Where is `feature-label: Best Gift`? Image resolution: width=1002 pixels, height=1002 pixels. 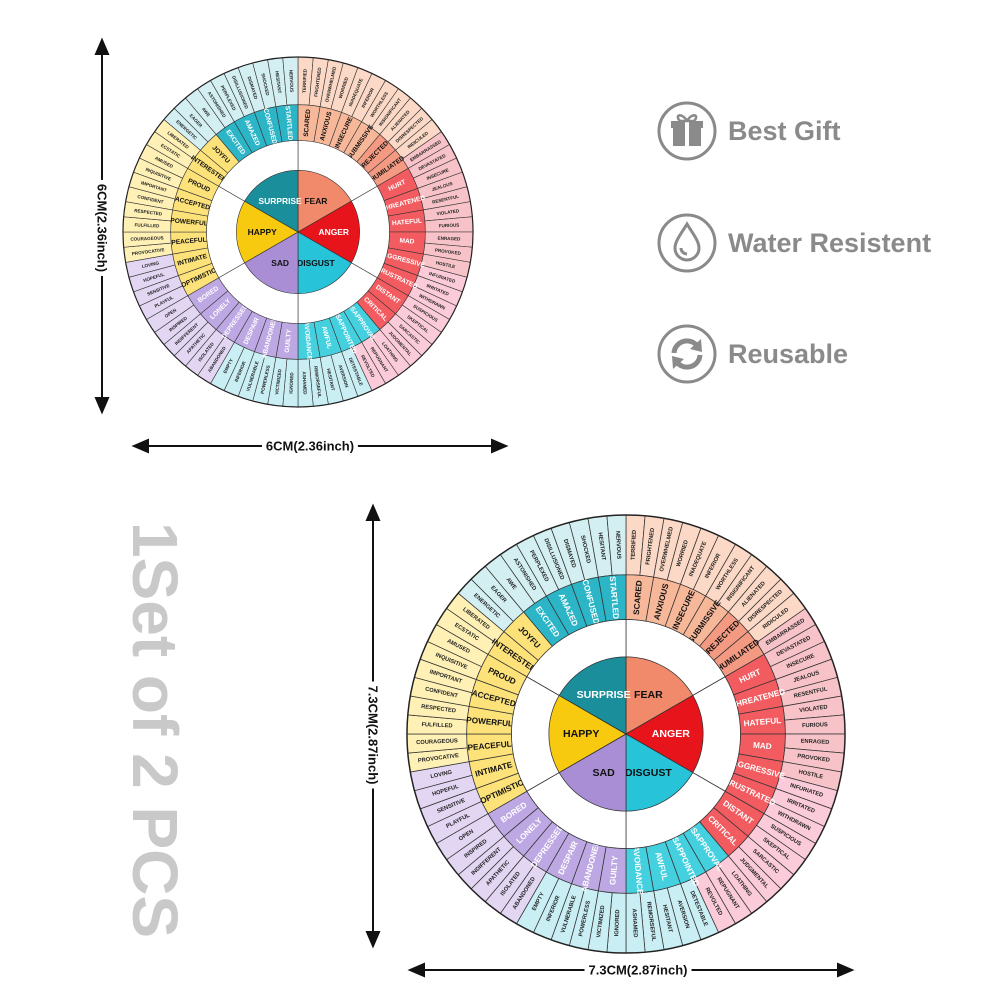 feature-label: Best Gift is located at coordinates (784, 130).